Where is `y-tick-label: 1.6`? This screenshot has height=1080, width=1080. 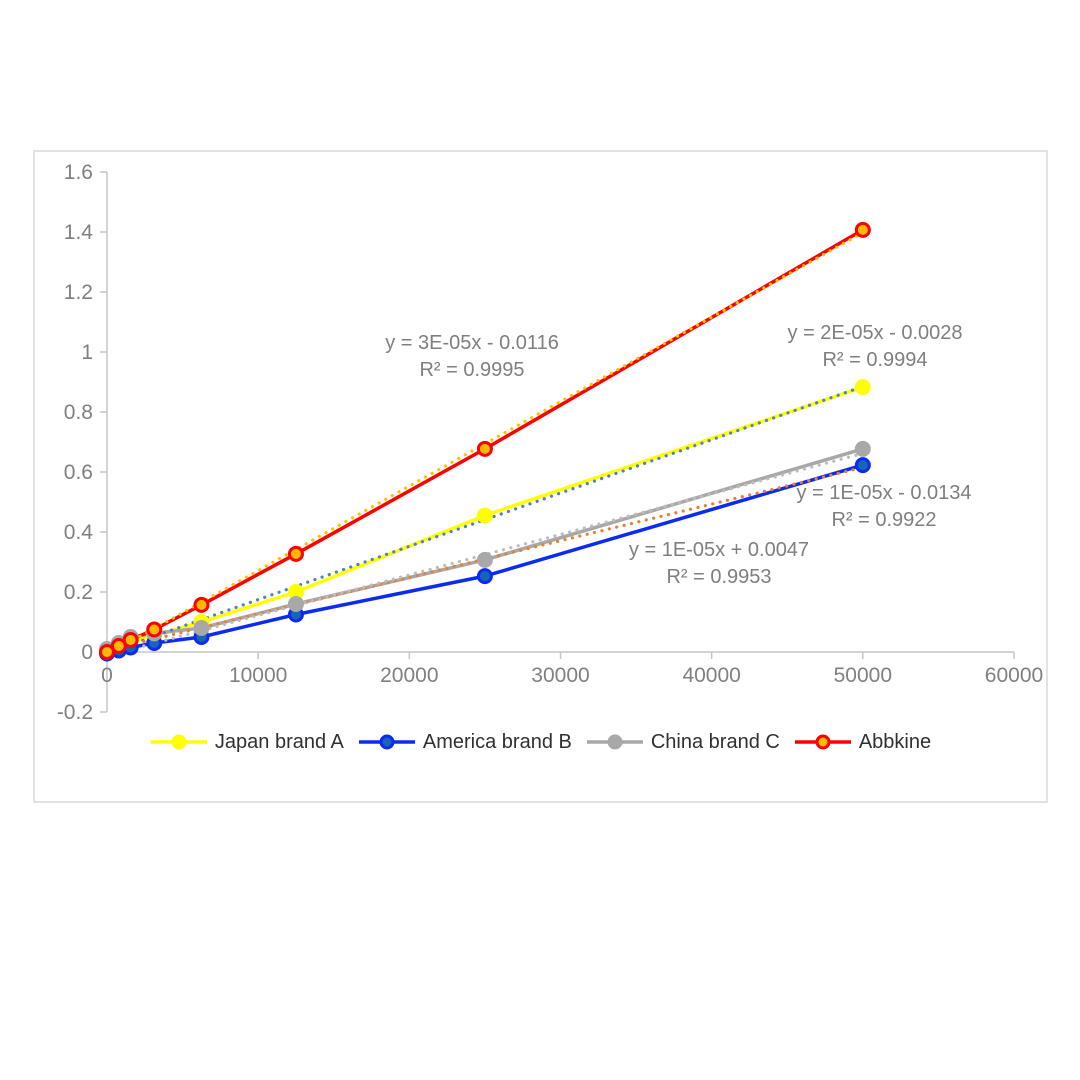 y-tick-label: 1.6 is located at coordinates (78, 172).